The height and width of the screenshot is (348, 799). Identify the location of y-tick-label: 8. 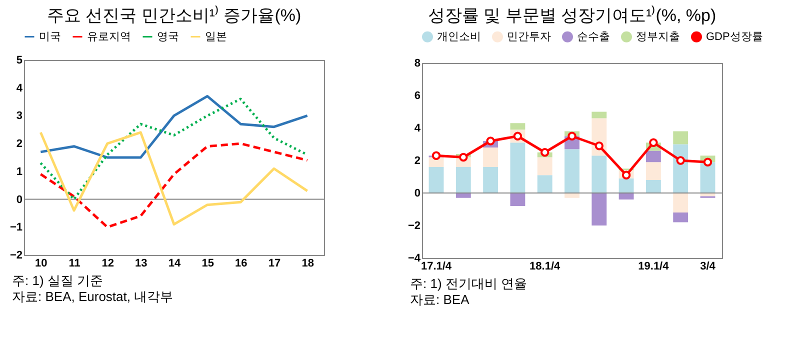
(417, 64).